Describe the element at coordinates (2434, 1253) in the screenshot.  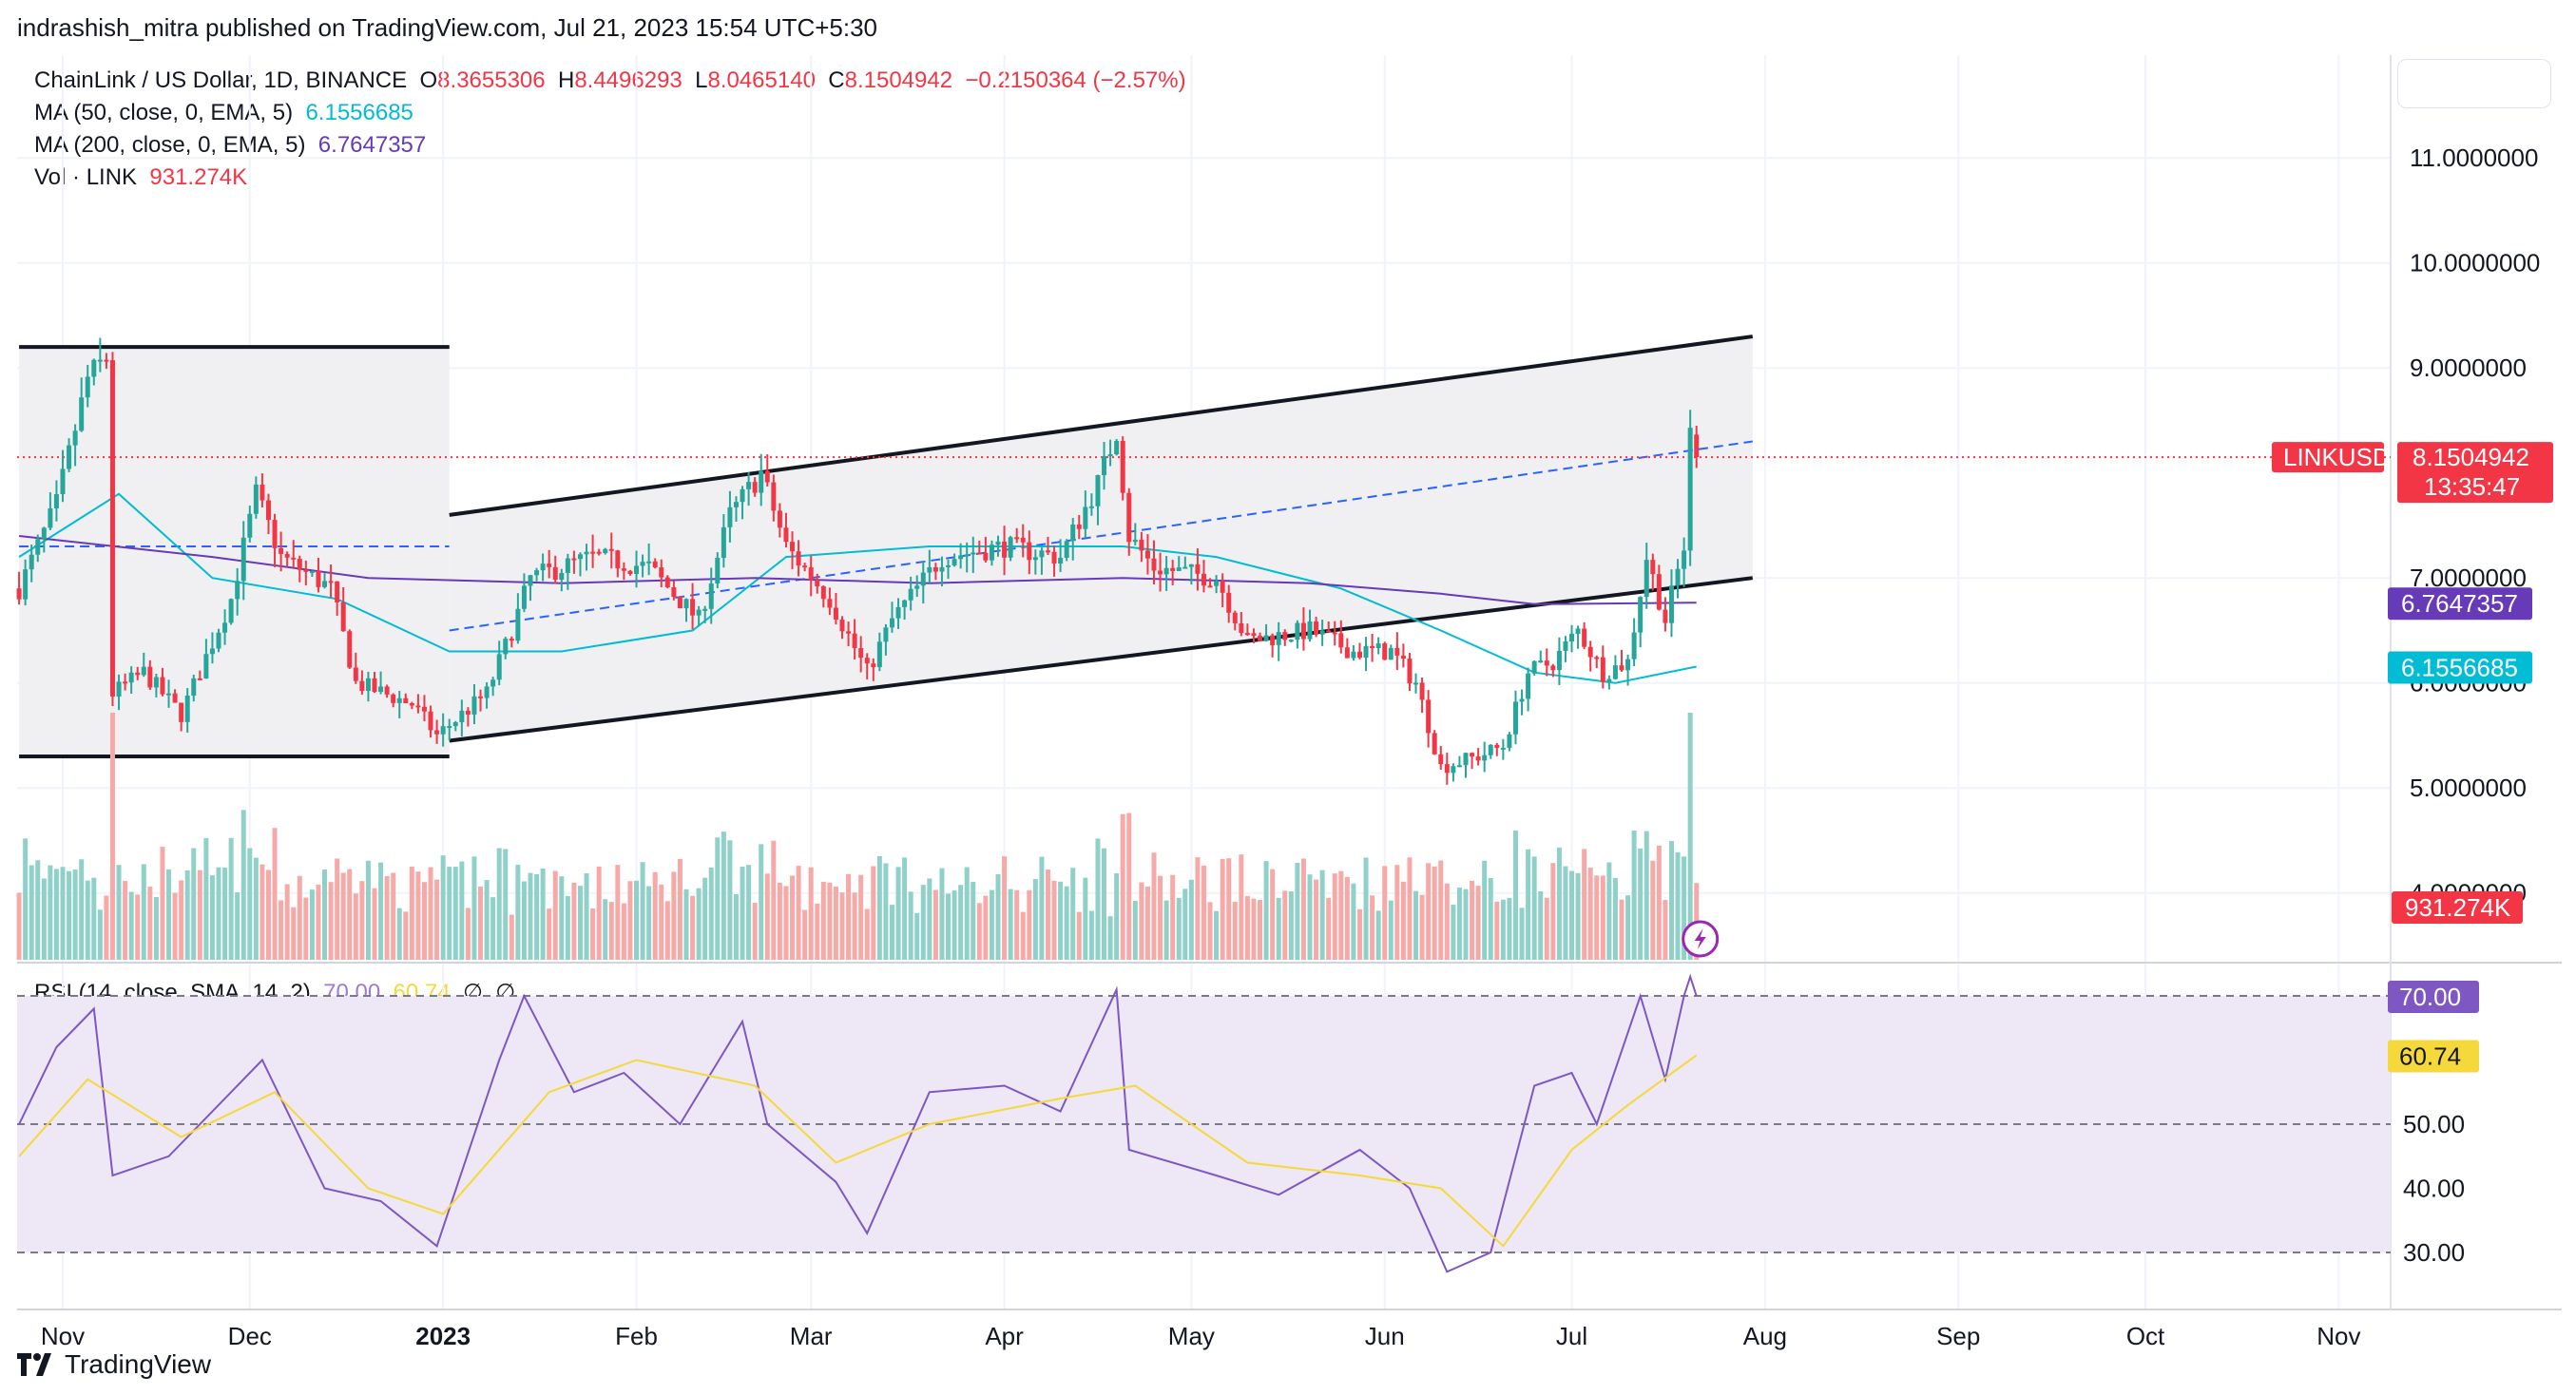
I see `rsi-tick-label: 30.00` at that location.